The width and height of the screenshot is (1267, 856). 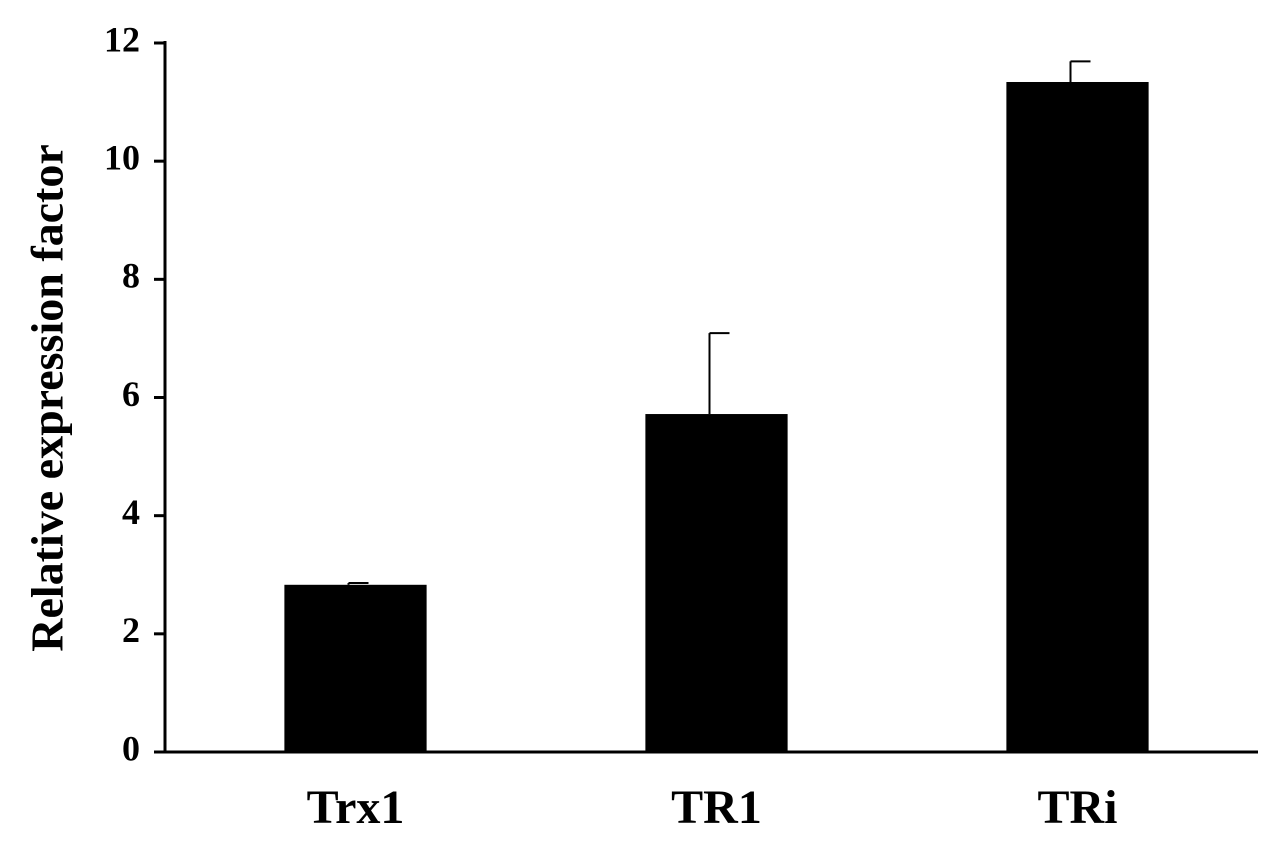 What do you see at coordinates (716, 807) in the screenshot?
I see `x-tick-label: TR1` at bounding box center [716, 807].